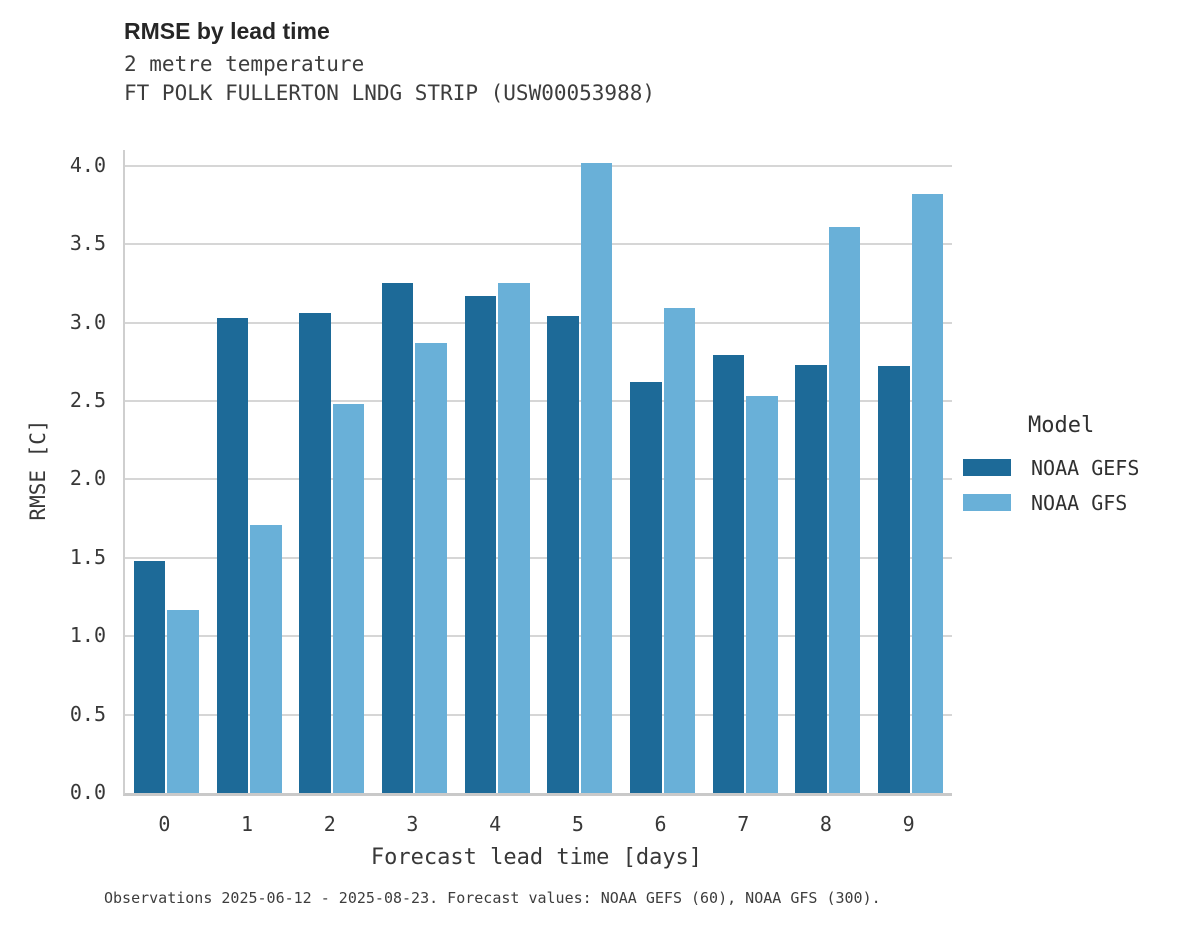 Image resolution: width=1188 pixels, height=928 pixels. Describe the element at coordinates (538, 714) in the screenshot. I see `gridline-y-0.5` at that location.